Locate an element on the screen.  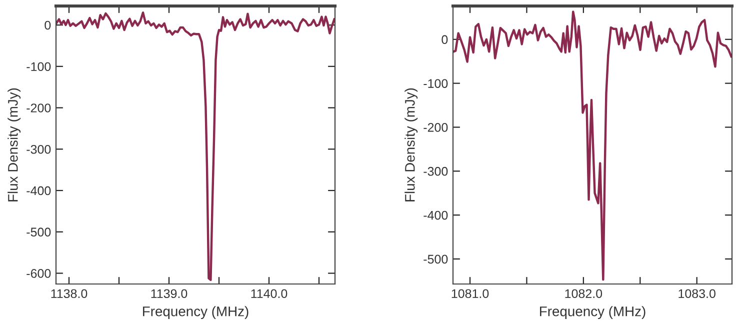
x-tick-label: 1140.0 is located at coordinates (269, 293).